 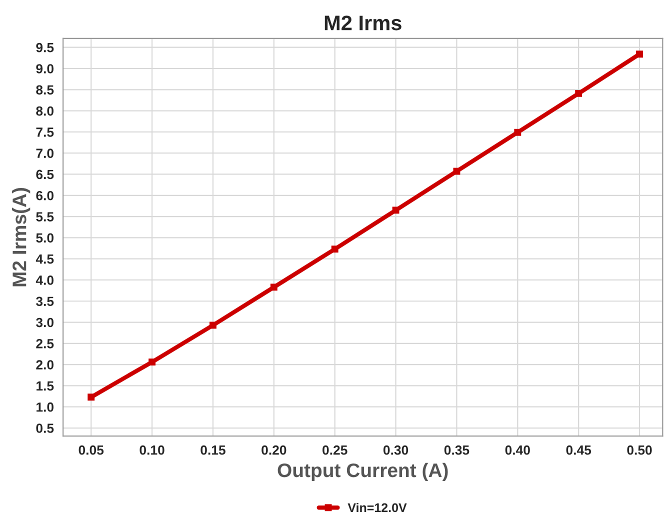 What do you see at coordinates (274, 450) in the screenshot?
I see `x-tick-label: 0.20` at bounding box center [274, 450].